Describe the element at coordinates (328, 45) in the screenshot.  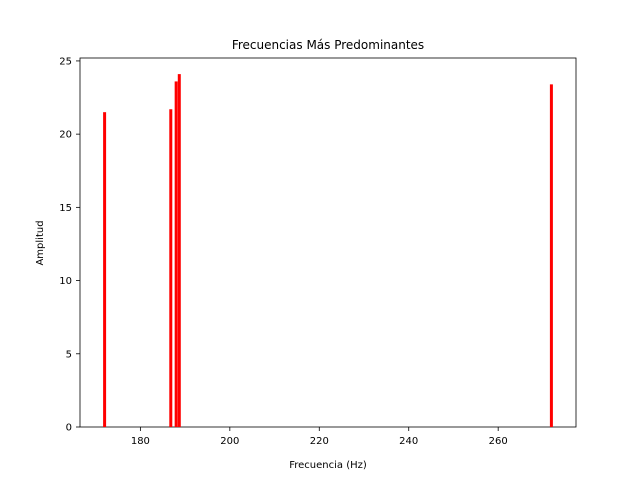
I see `chart-title: Frecuencias Más Predominantes` at that location.